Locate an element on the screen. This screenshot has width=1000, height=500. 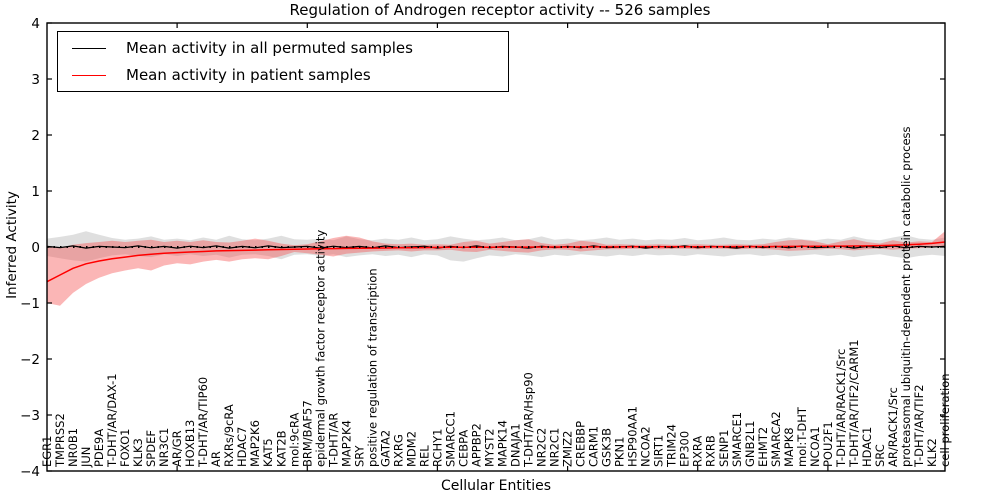
legend-label-permuted: Mean activity in all permuted samples is located at coordinates (269, 48).